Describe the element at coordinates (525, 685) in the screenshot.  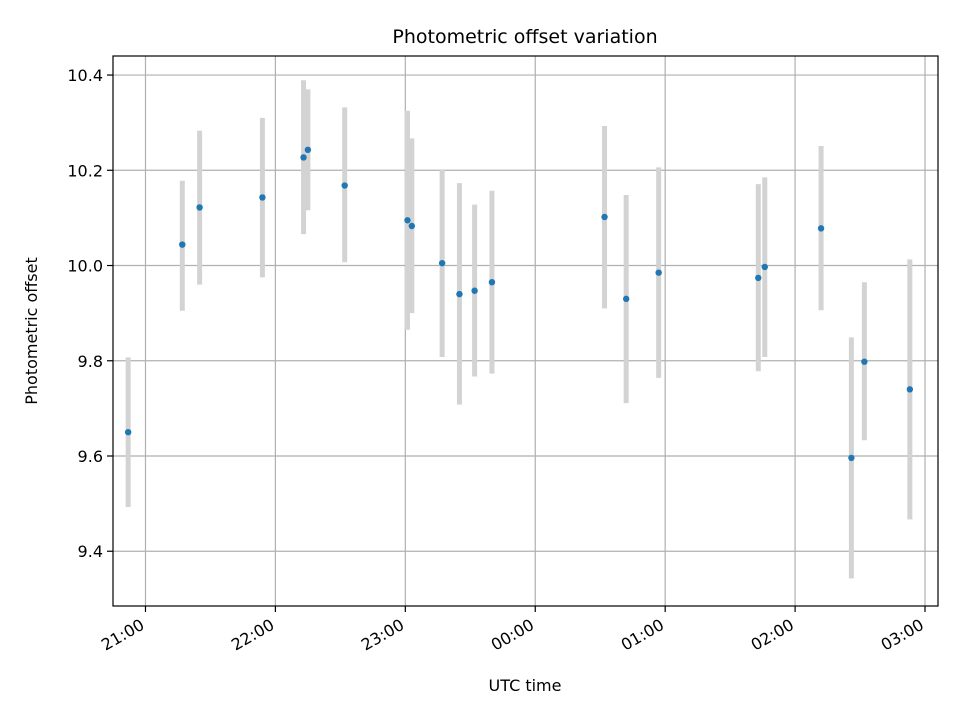
I see `x-axis-label: UTC time` at that location.